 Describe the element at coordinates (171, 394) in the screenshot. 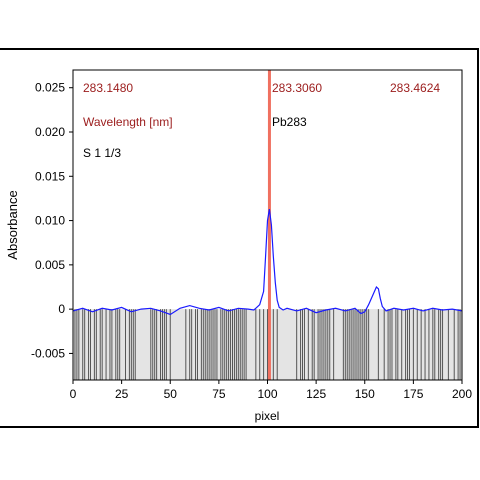

I see `x-tick-label: 50` at that location.